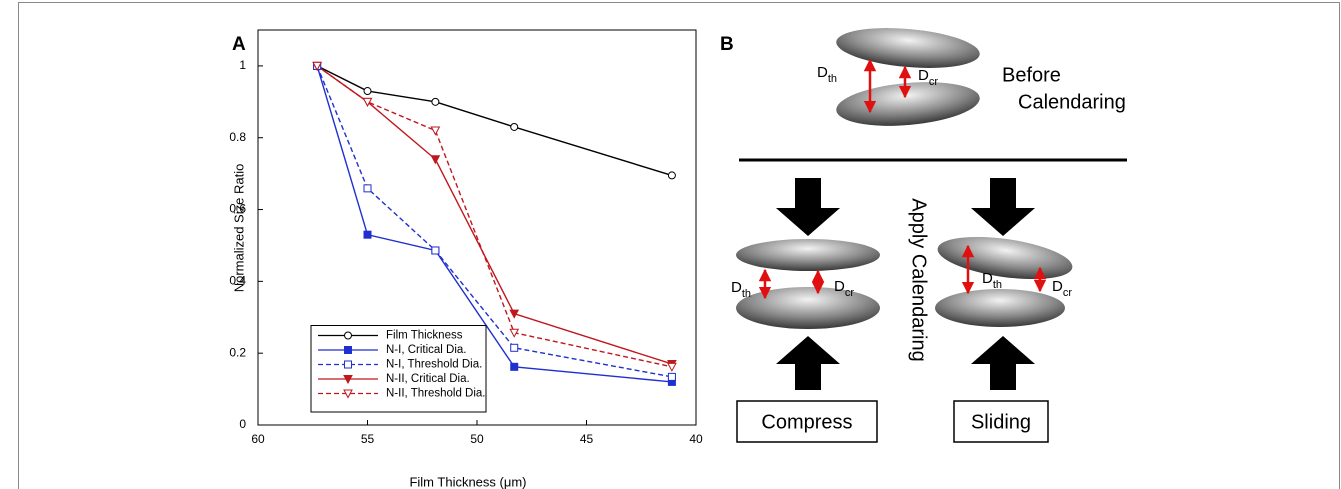 The width and height of the screenshot is (1341, 489). Describe the element at coordinates (428, 379) in the screenshot. I see `legend-label: N-II, Critical Dia.` at that location.